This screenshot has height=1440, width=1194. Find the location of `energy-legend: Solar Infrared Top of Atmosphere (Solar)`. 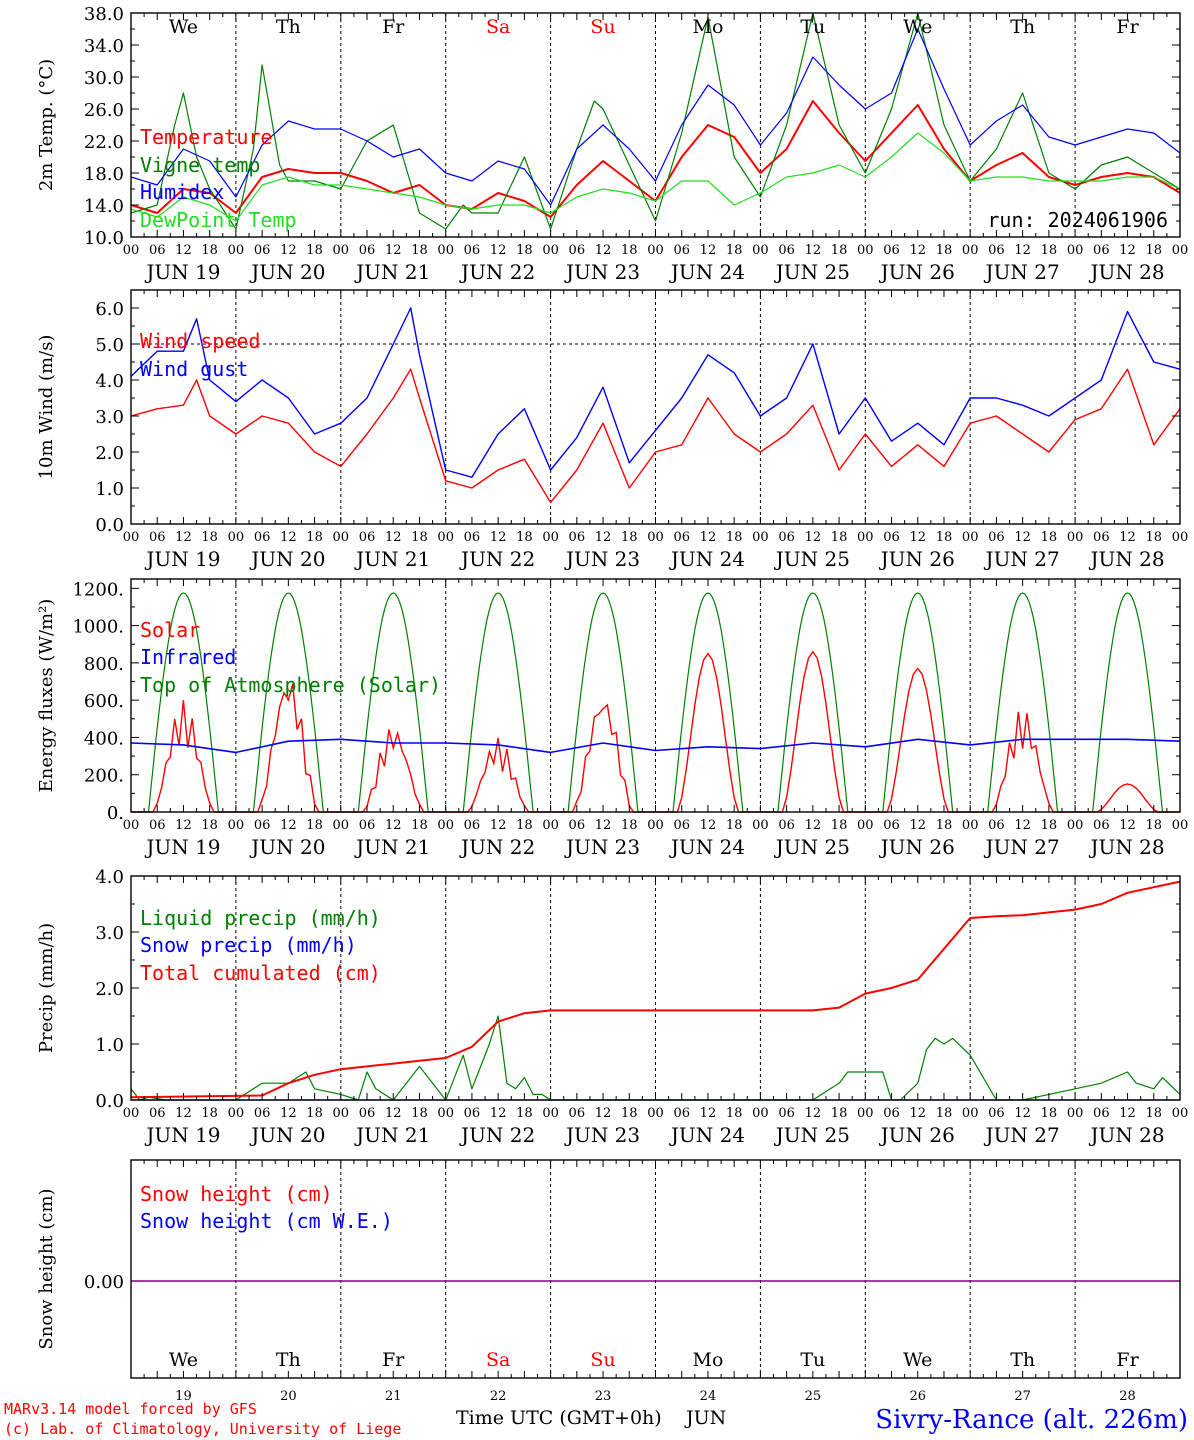

energy-legend: Solar Infrared Top of Atmosphere (Solar) is located at coordinates (290, 657).